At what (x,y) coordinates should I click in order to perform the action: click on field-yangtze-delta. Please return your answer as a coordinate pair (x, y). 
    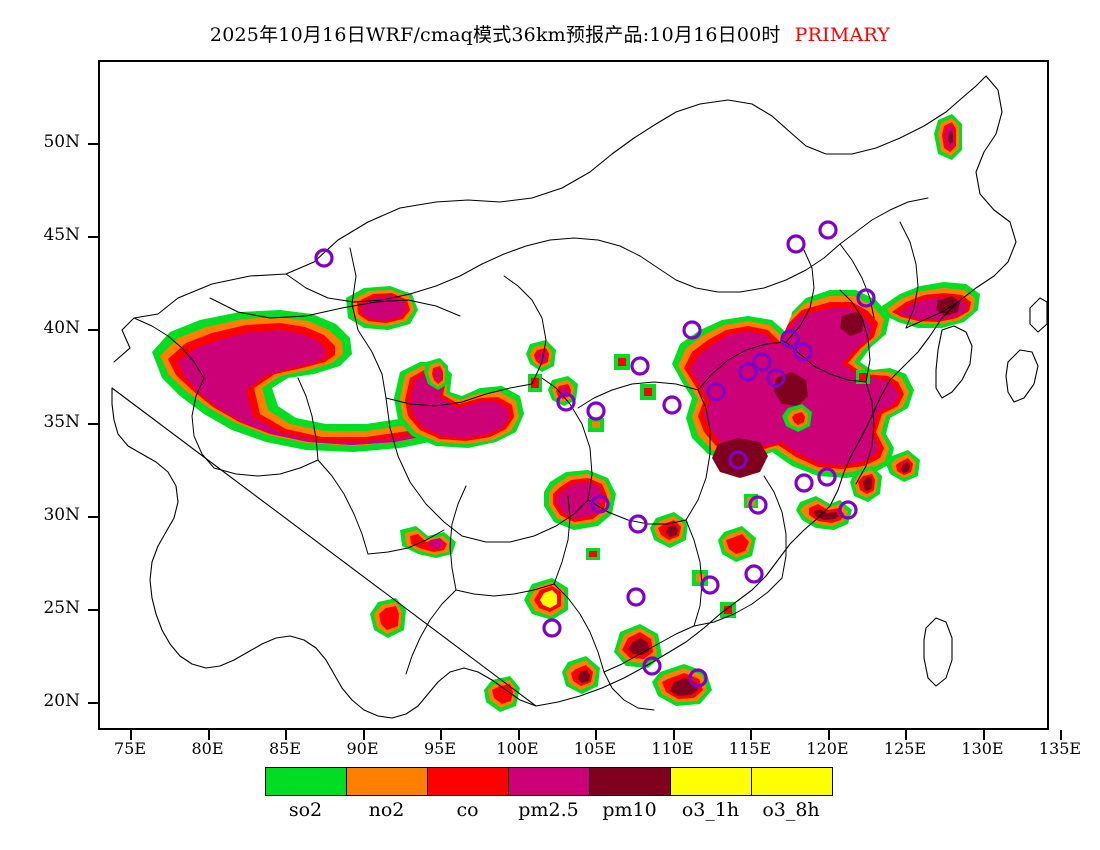
    Looking at the image, I should click on (824, 513).